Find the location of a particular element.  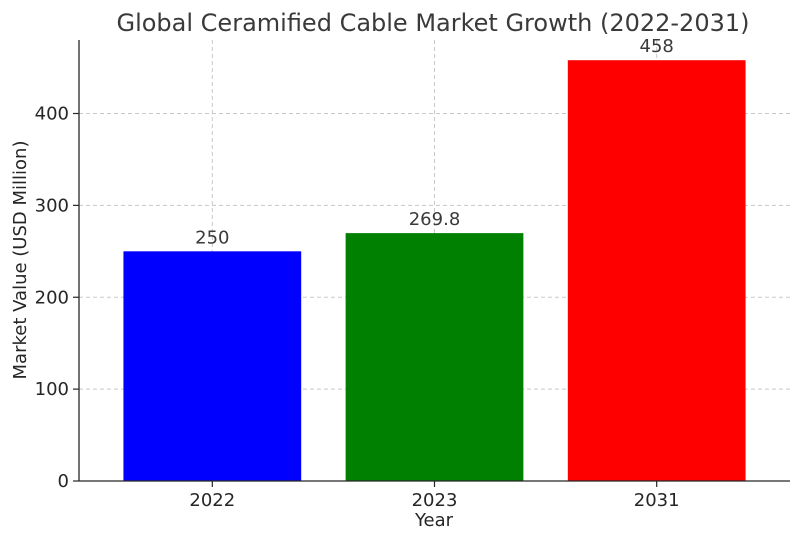

y-tick-label: 400 is located at coordinates (52, 114).